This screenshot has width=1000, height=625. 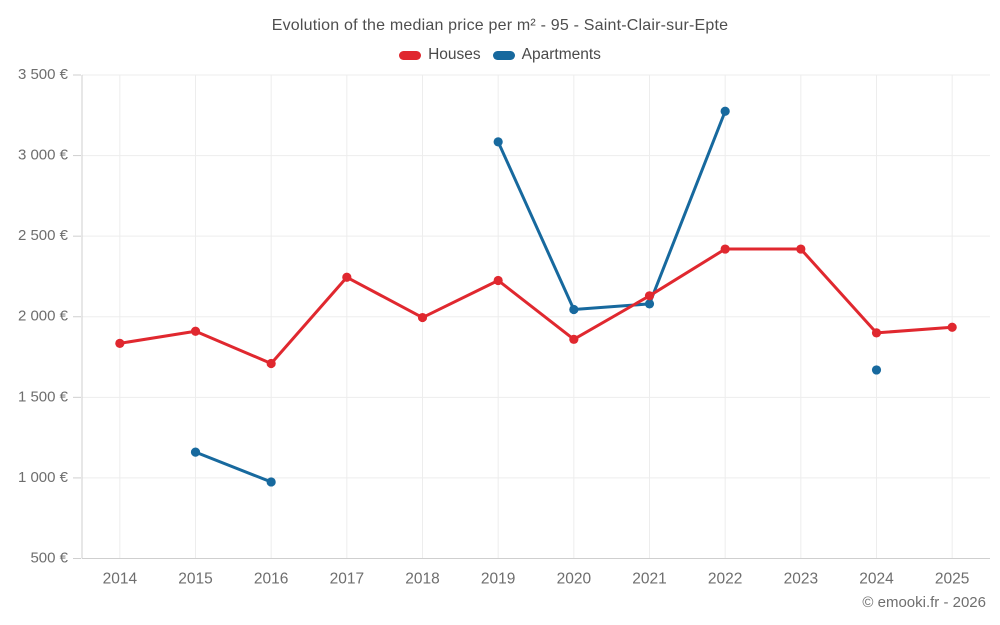 I want to click on data-point-houses-2022, so click(x=725, y=249).